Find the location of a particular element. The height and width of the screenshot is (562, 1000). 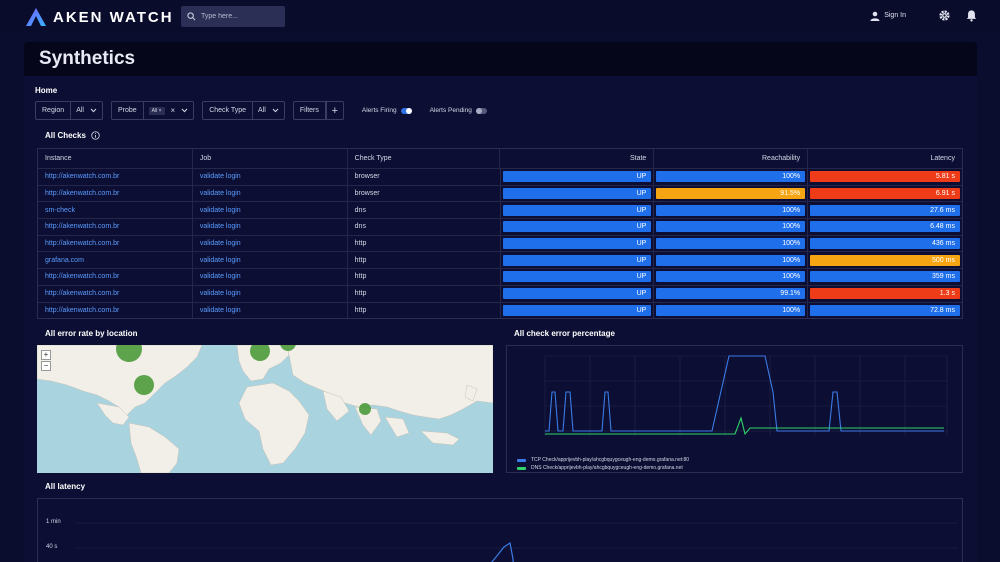

latency-cell: 359 ms is located at coordinates (885, 277).